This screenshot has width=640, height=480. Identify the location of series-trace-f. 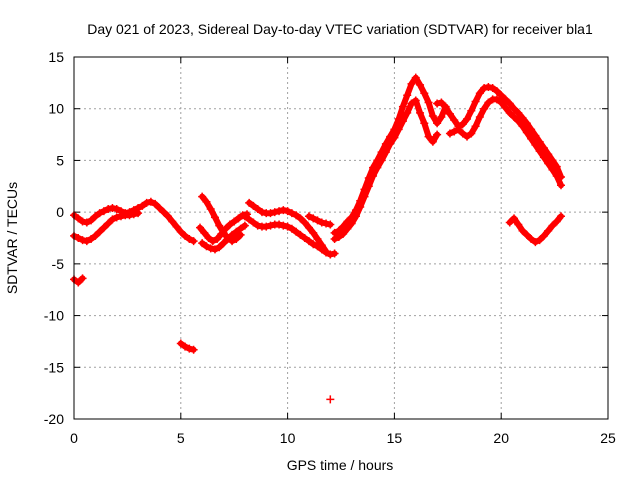
(224, 228).